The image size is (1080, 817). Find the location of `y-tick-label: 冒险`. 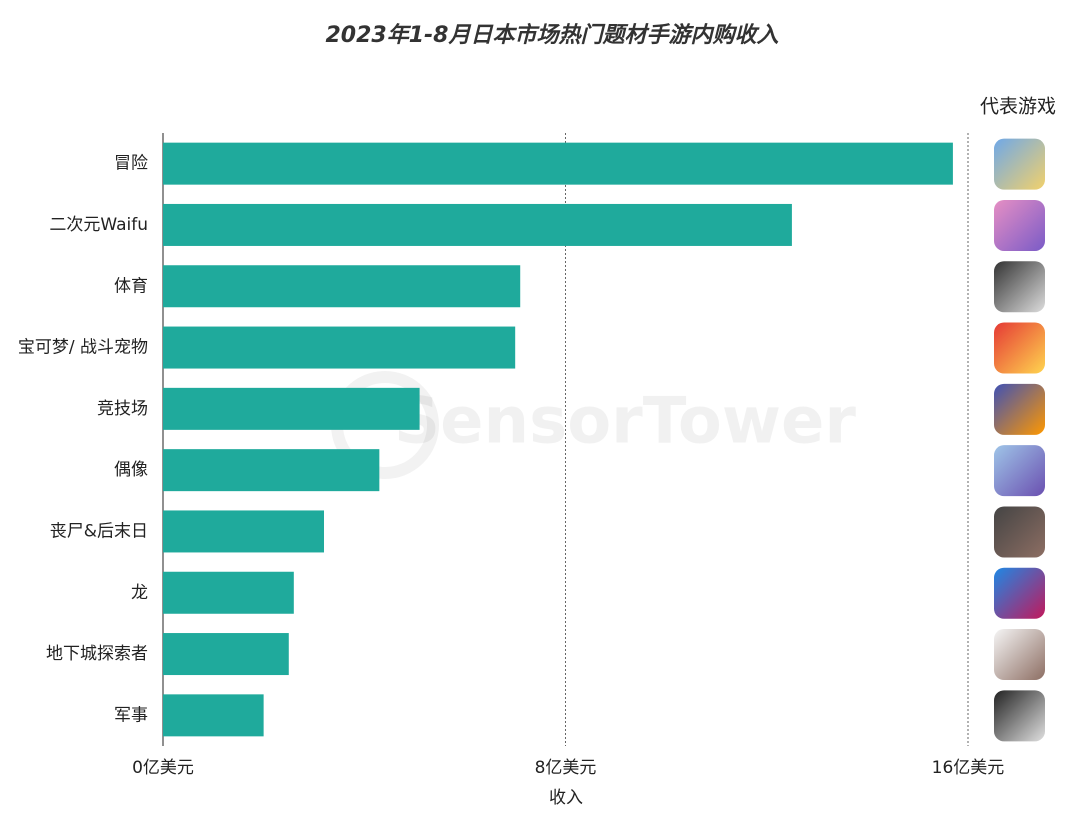

y-tick-label: 冒险 is located at coordinates (131, 164).